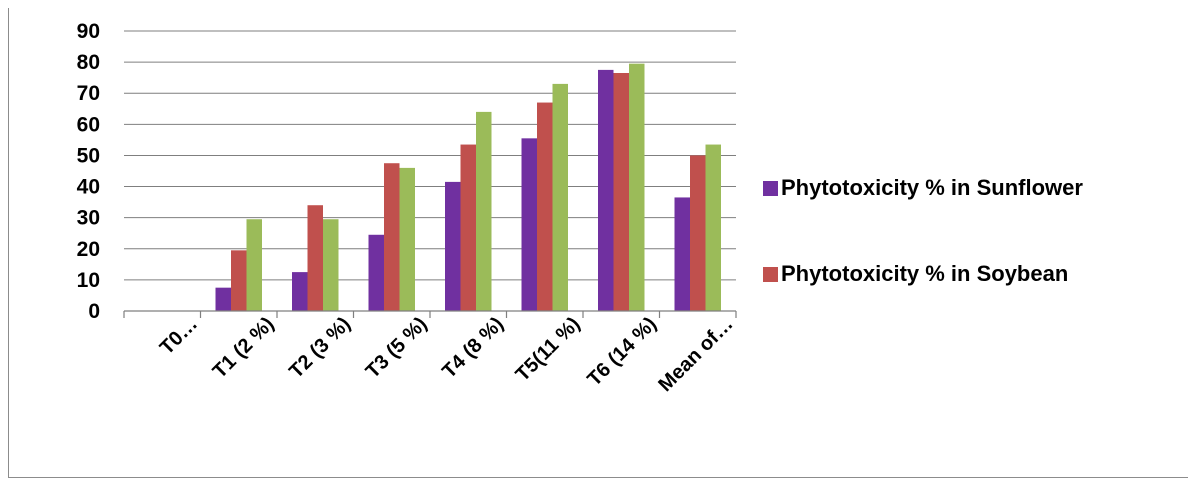  What do you see at coordinates (88, 93) in the screenshot?
I see `y-tick-label: 70` at bounding box center [88, 93].